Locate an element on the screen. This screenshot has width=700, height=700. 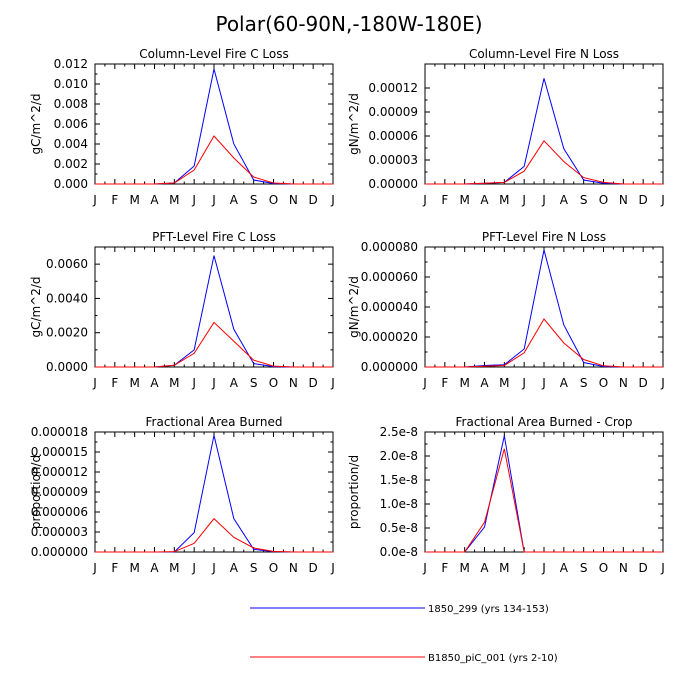
y-tick-label: 0.000020 is located at coordinates (389, 337).